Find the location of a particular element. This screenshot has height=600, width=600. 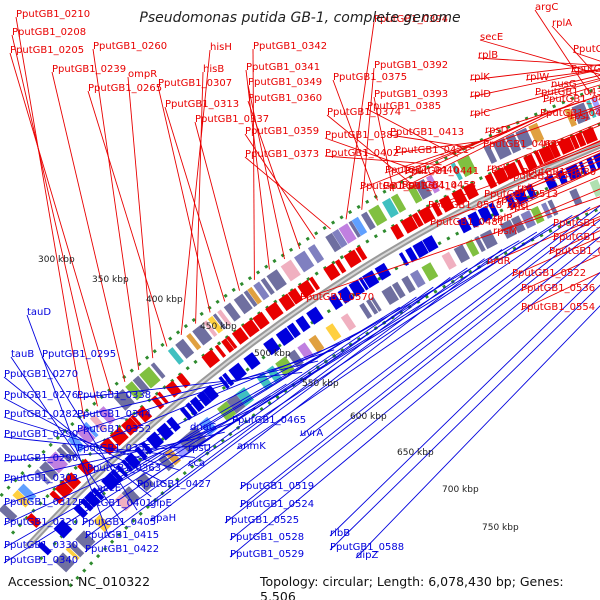

gene-label: PputGB1_0320 is located at coordinates (41, 522).